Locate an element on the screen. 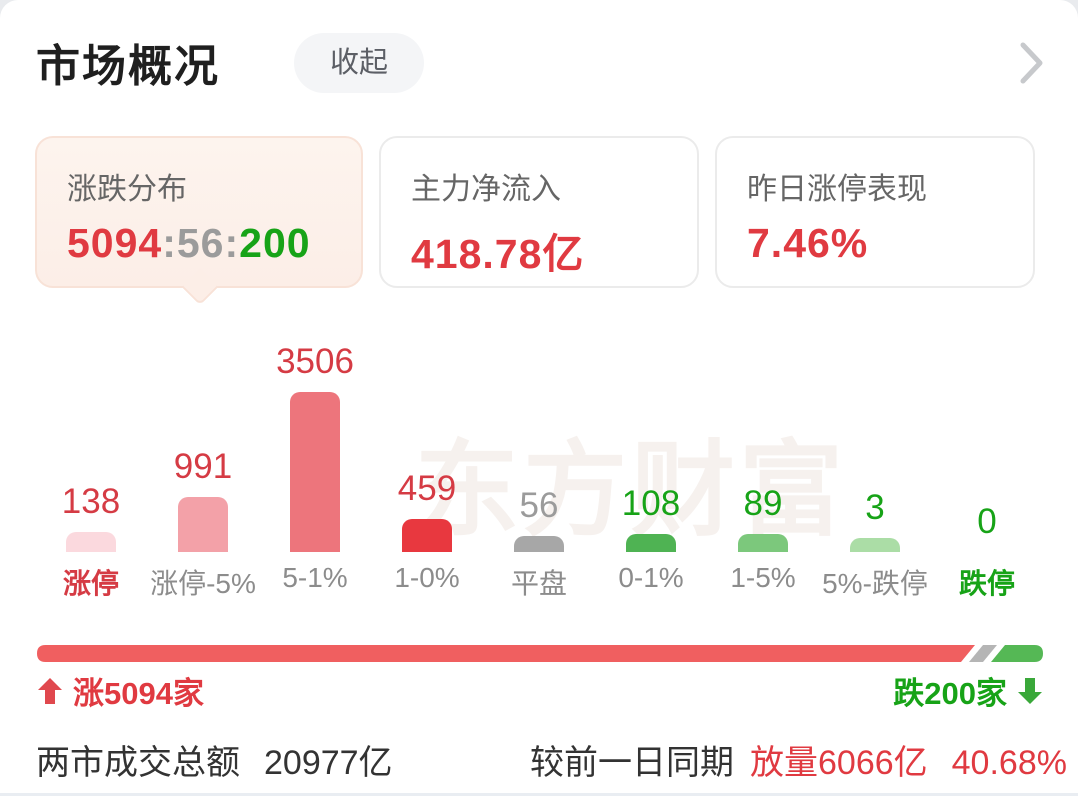 The width and height of the screenshot is (1078, 798). bar-value: 56 is located at coordinates (539, 505).